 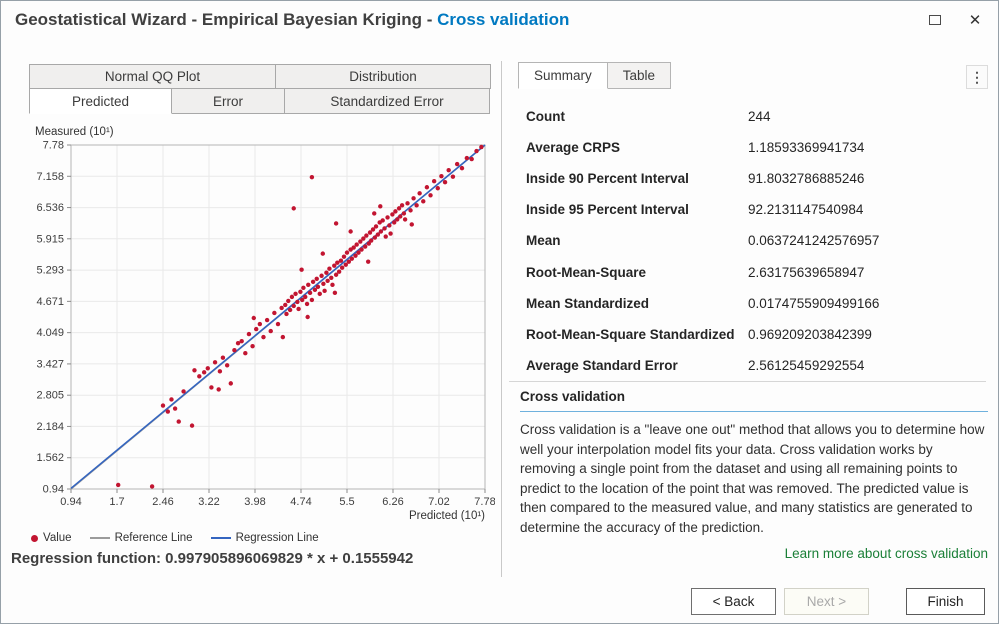 What do you see at coordinates (754, 411) in the screenshot?
I see `heading-rule` at bounding box center [754, 411].